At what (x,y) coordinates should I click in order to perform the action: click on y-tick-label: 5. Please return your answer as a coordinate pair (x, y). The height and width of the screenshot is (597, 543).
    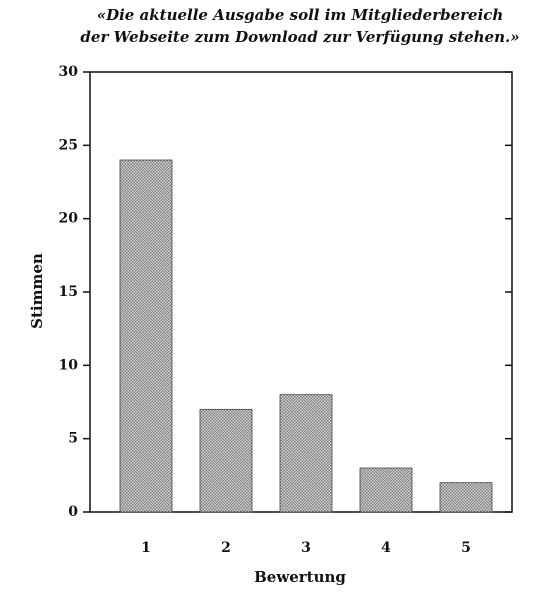
    Looking at the image, I should click on (73, 439).